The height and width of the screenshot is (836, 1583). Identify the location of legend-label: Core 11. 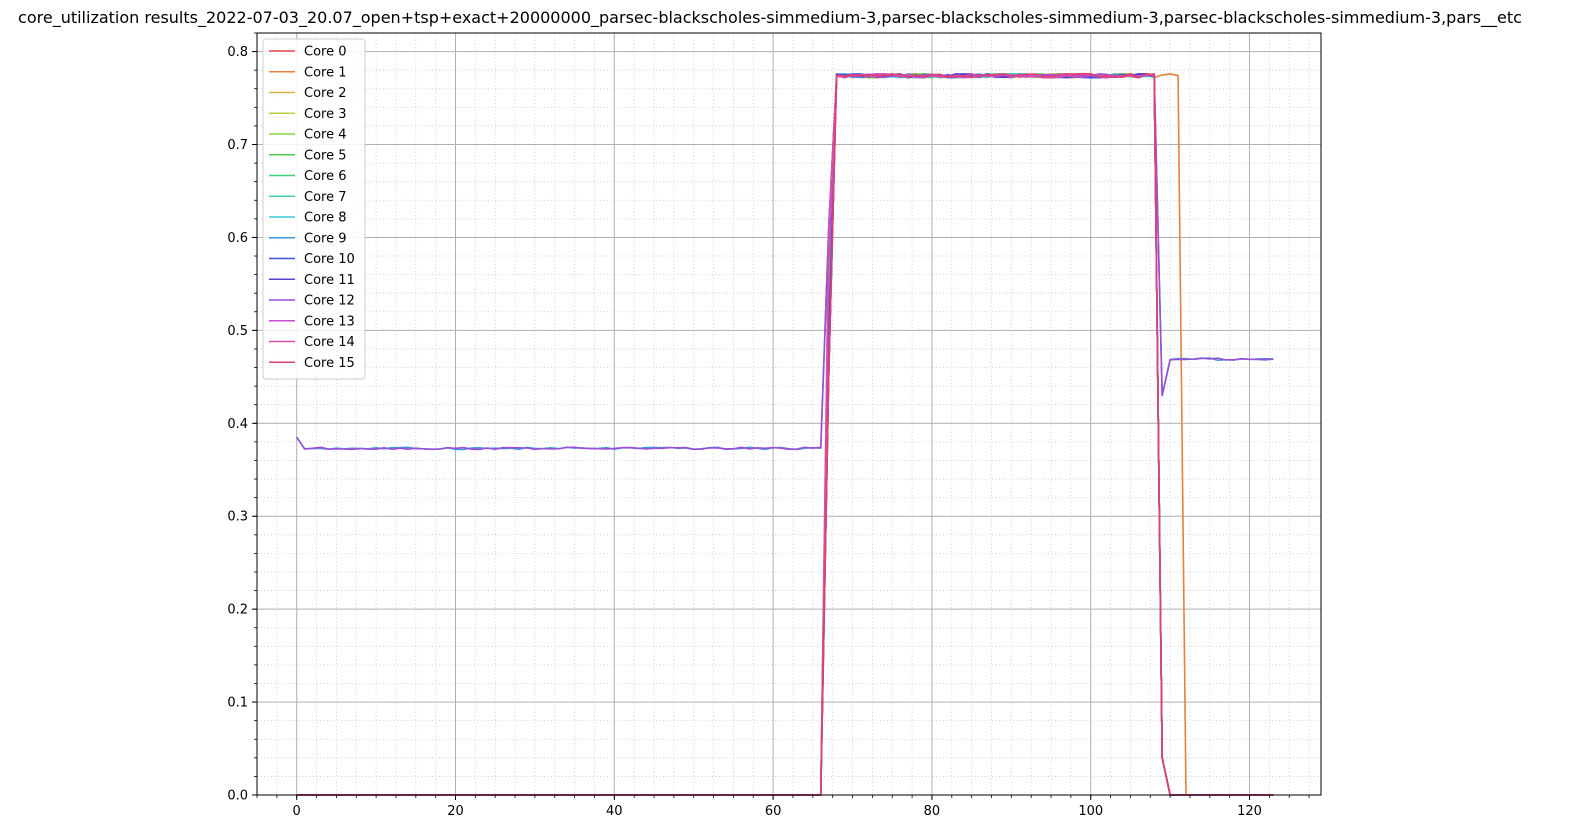
(329, 280).